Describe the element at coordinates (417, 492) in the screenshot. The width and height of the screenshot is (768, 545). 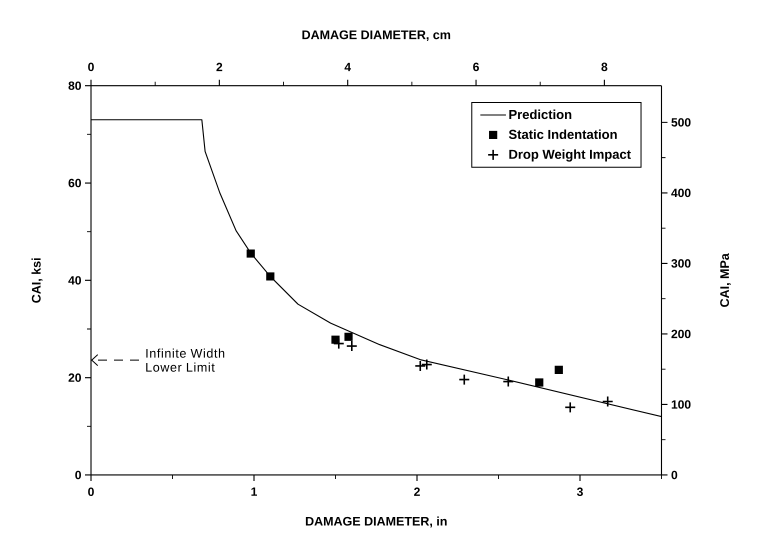
I see `x-tick-label: 2` at that location.